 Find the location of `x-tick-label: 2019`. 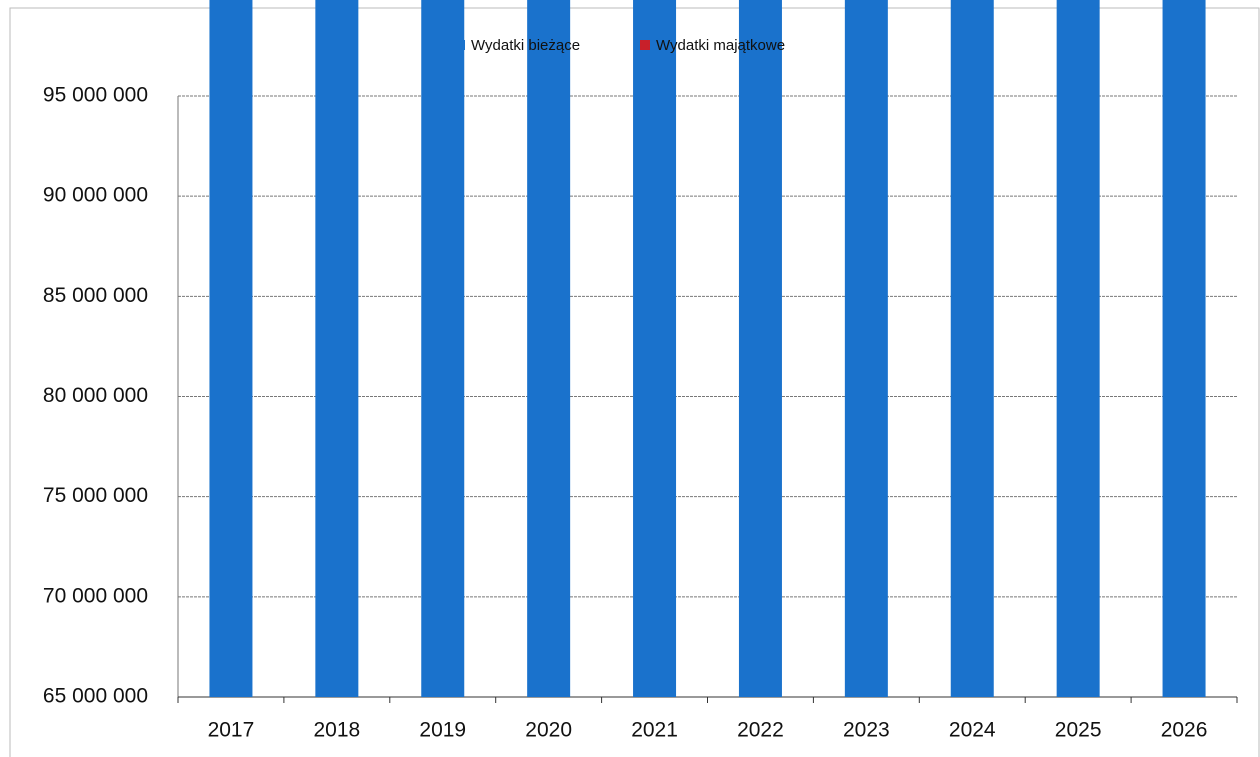

x-tick-label: 2019 is located at coordinates (442, 730).